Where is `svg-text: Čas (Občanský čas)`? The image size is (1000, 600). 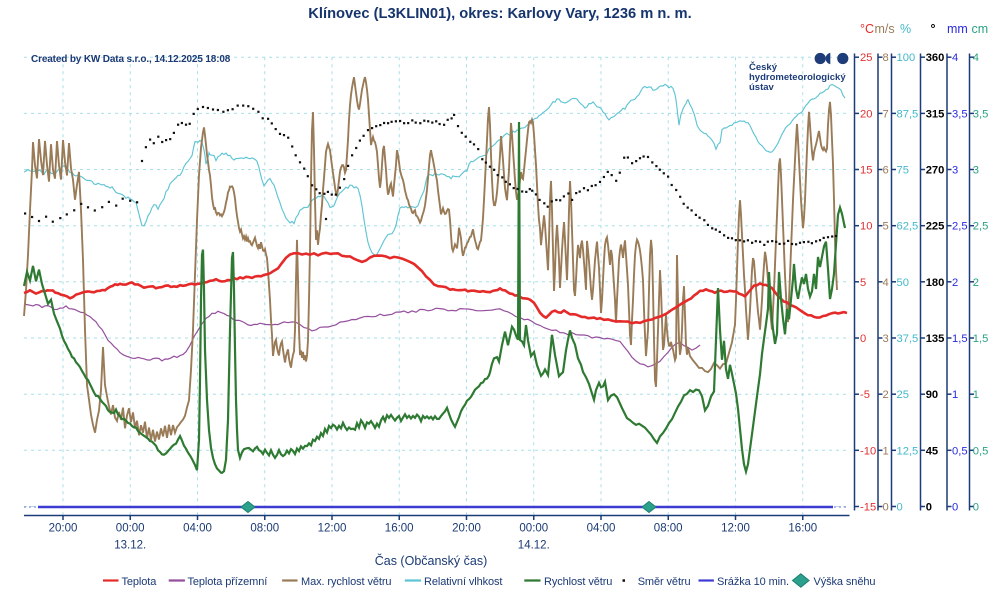 svg-text: Čas (Občanský čas) is located at coordinates (431, 560).